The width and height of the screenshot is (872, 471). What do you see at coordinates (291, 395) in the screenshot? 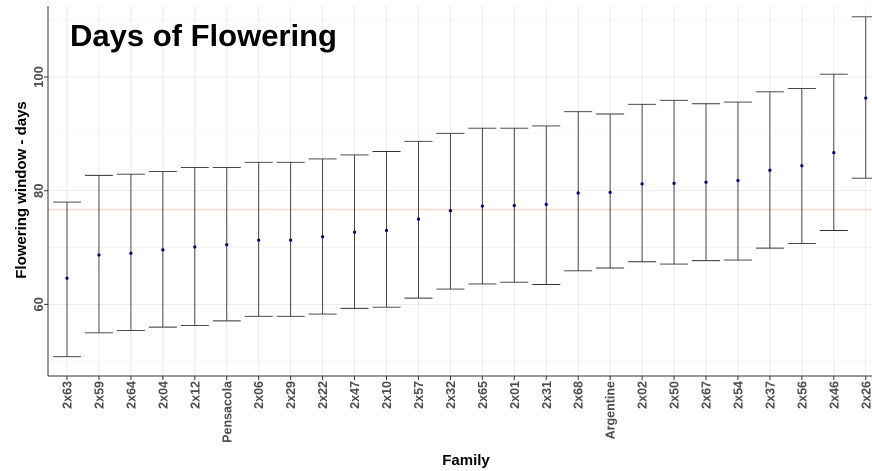
I see `x-tick-label: 2x29` at bounding box center [291, 395].